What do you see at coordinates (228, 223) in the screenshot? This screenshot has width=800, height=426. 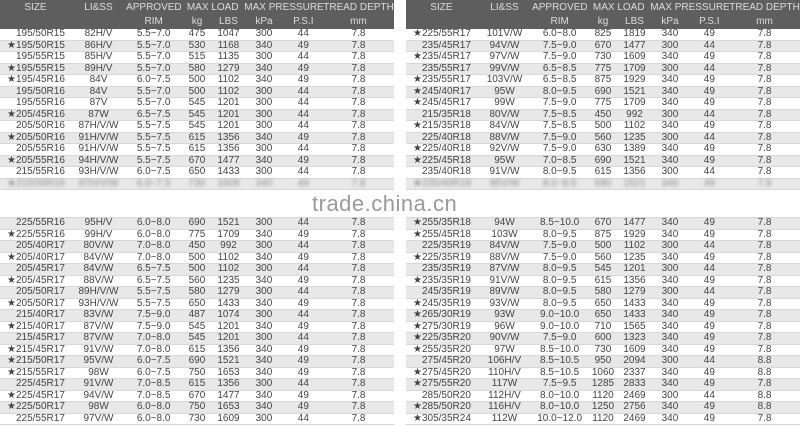 I see `cell-lbs: 1521` at bounding box center [228, 223].